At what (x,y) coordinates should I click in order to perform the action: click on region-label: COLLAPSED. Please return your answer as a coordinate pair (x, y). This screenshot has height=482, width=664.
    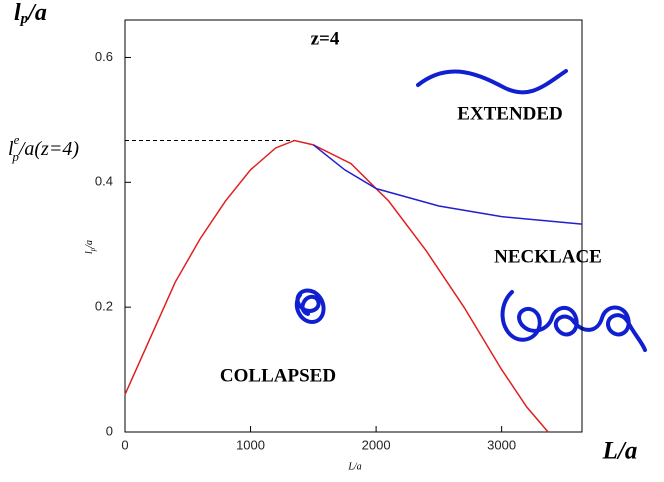
    Looking at the image, I should click on (278, 375).